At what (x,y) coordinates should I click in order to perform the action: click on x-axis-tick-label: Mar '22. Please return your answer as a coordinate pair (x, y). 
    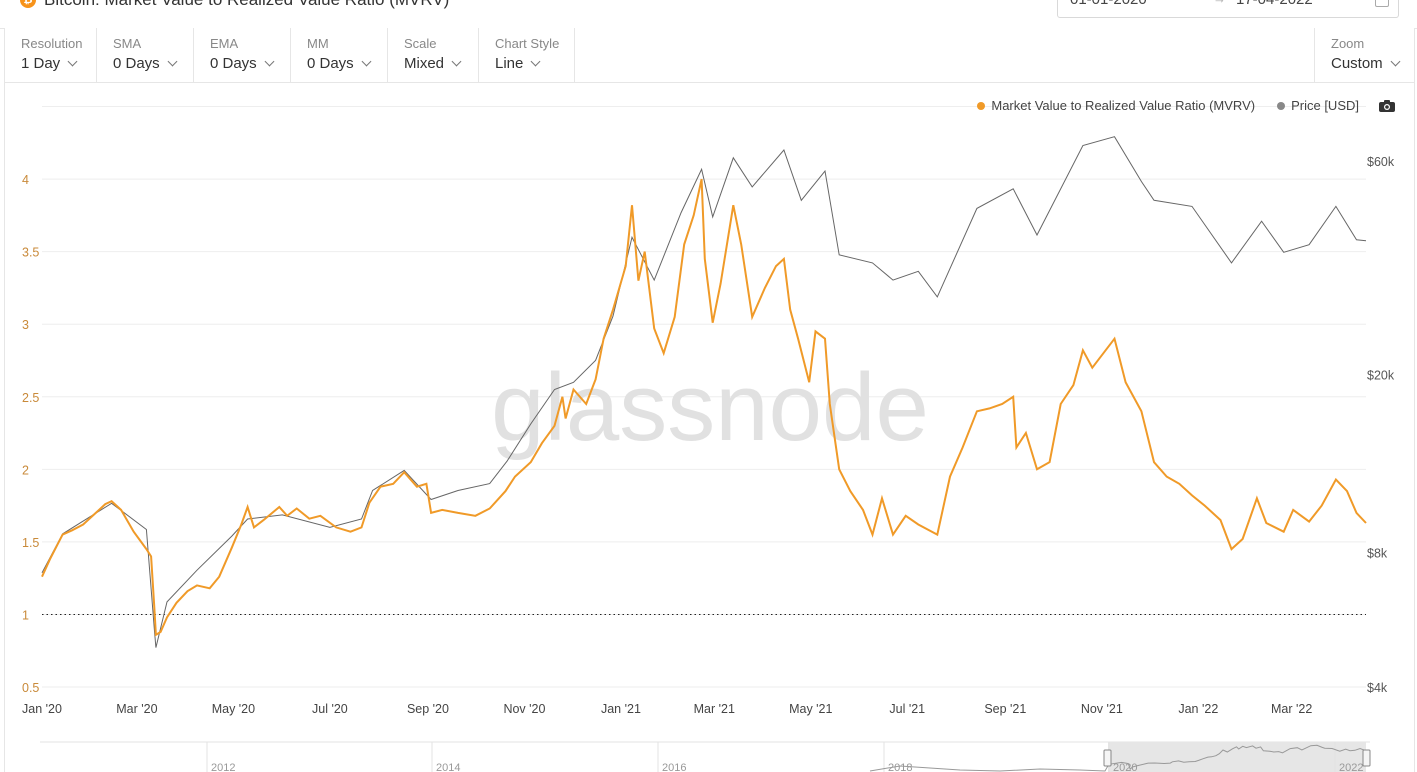
    Looking at the image, I should click on (1291, 709).